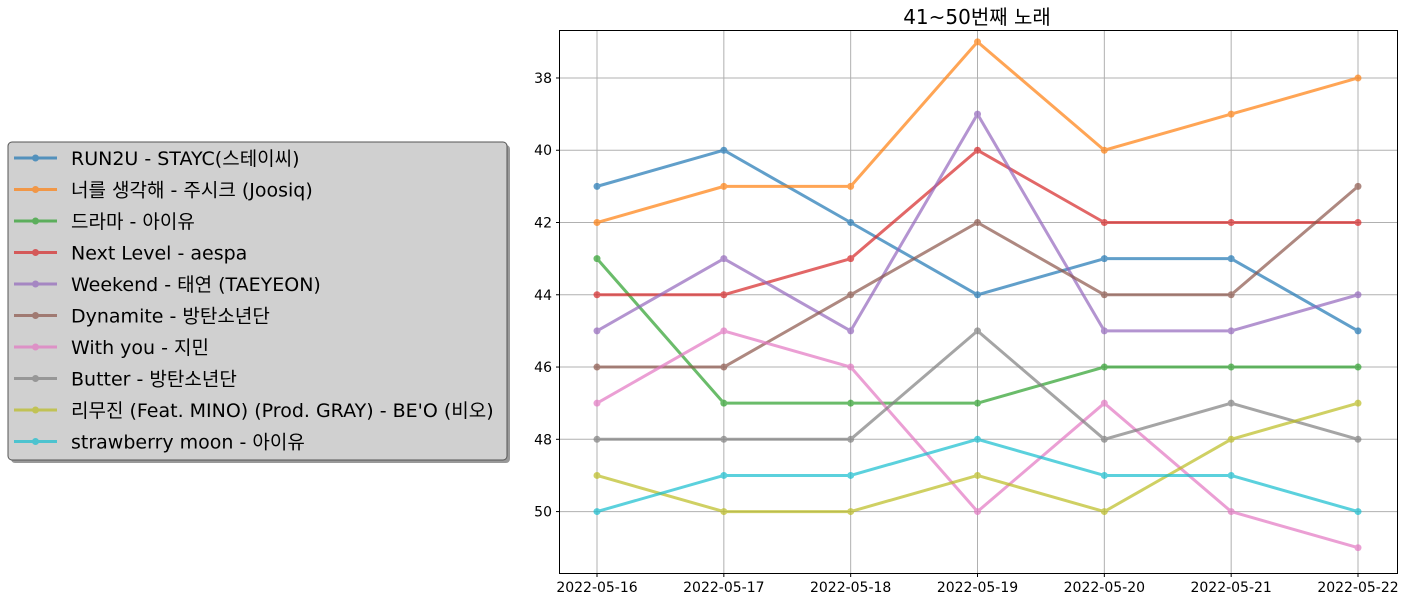 This screenshot has height=603, width=1404. Describe the element at coordinates (167, 285) in the screenshot. I see `legend-item: Weekend - 태연 (TAEYEON)` at that location.